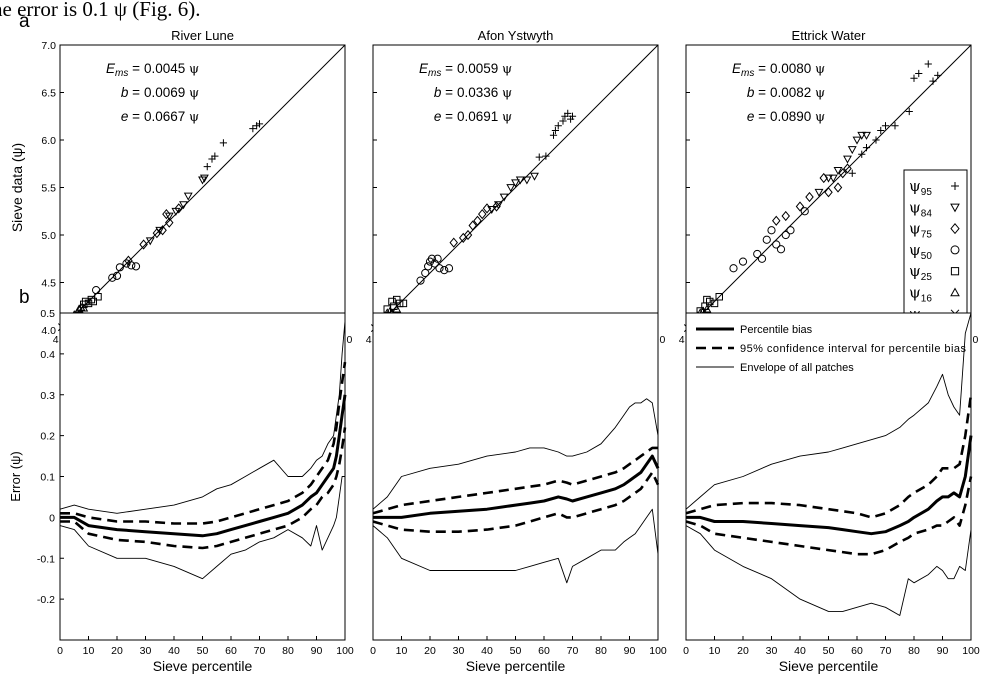 Image resolution: width=983 pixels, height=692 pixels. What do you see at coordinates (46, 559) in the screenshot?
I see `y-tick-label: -0.1` at bounding box center [46, 559].